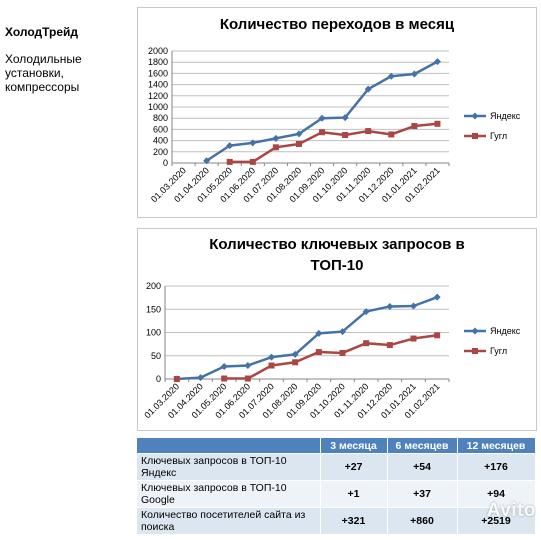  What do you see at coordinates (229, 520) in the screenshot?
I see `row-label: Количество посетителей сайта из поиска` at bounding box center [229, 520].